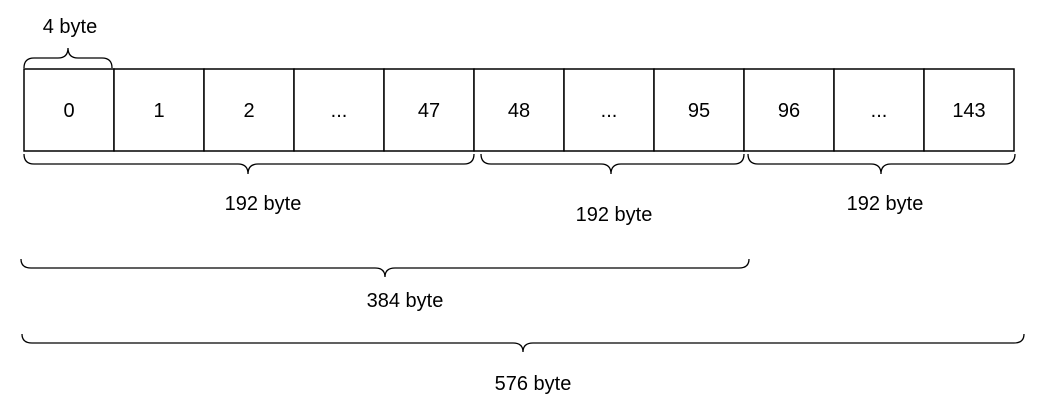 The width and height of the screenshot is (1048, 416). Describe the element at coordinates (249, 164) in the screenshot. I see `block-1-brace` at that location.